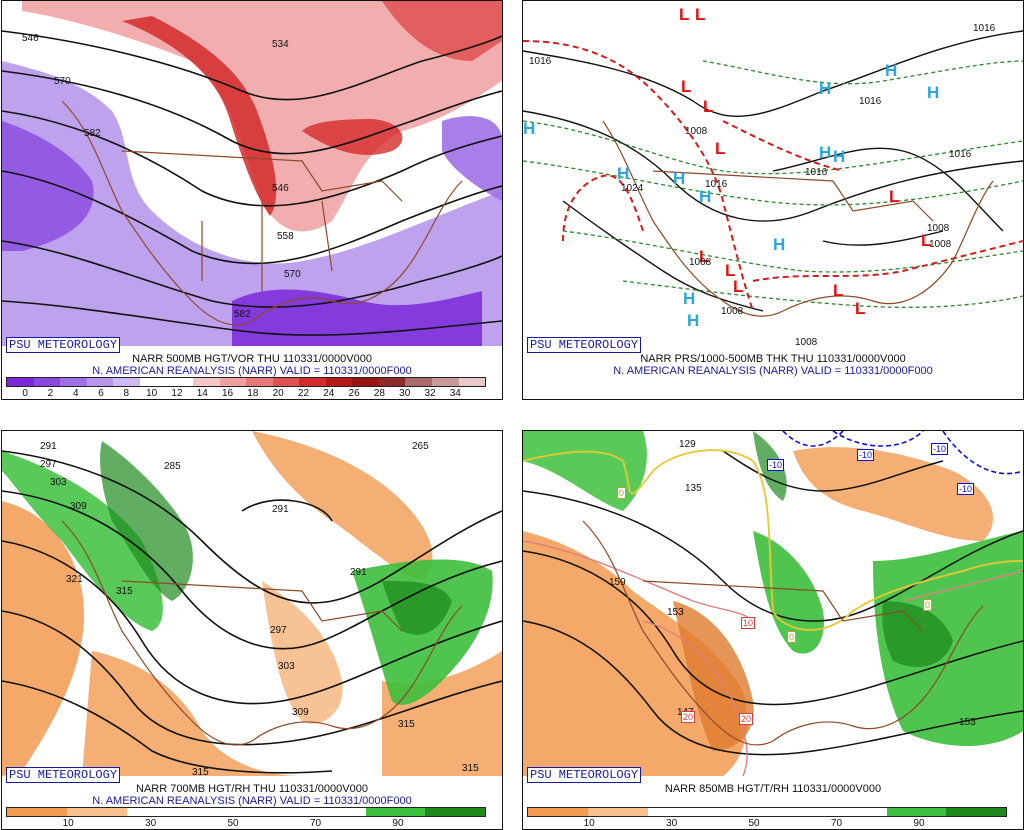  What do you see at coordinates (58, 482) in the screenshot?
I see `contour-label: 303` at bounding box center [58, 482].